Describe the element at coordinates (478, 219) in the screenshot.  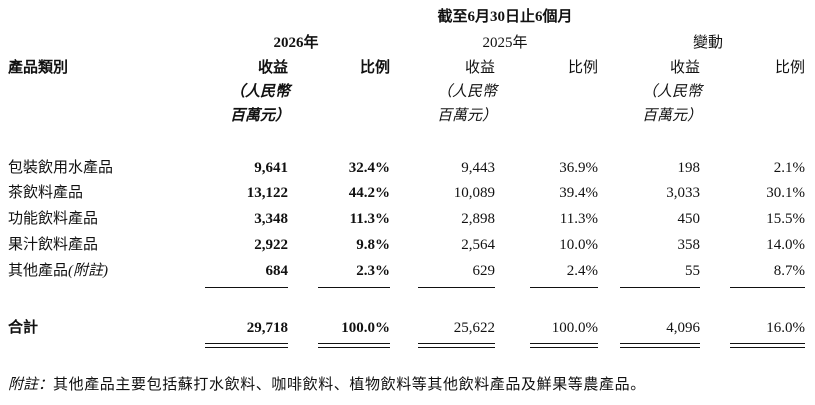
I see `cell: 2,898` at that location.